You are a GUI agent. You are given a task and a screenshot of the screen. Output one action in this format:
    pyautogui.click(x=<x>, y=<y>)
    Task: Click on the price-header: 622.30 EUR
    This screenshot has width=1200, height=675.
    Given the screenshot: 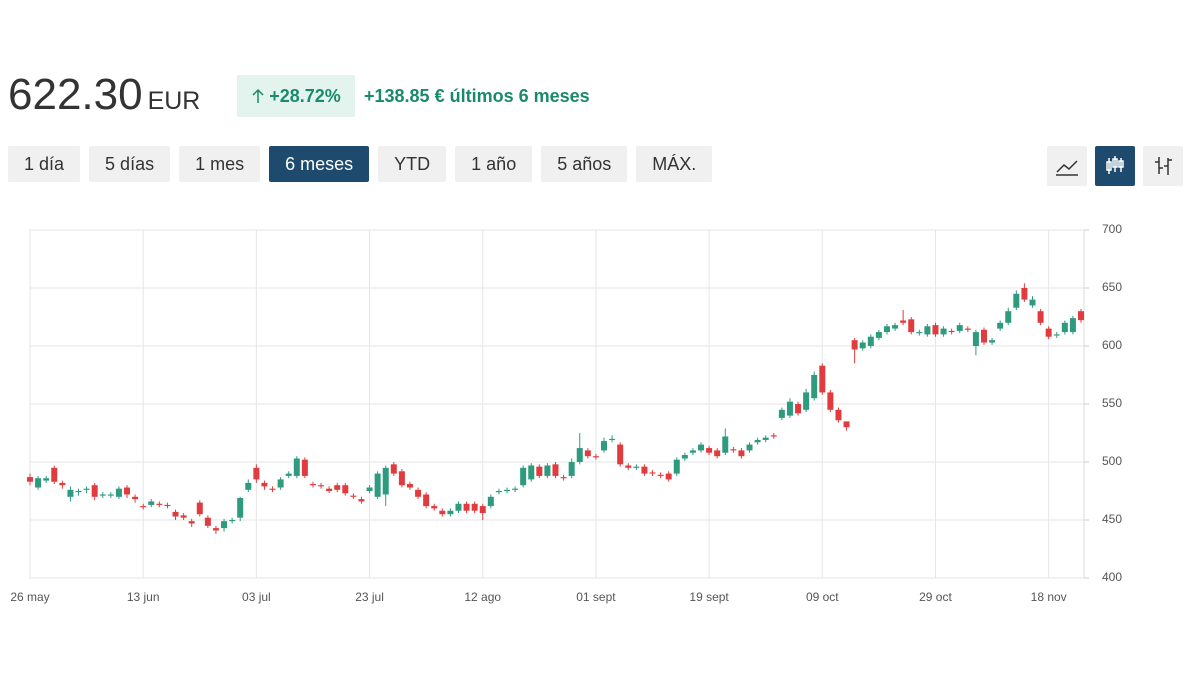 What is the action you would take?
    pyautogui.click(x=104, y=95)
    